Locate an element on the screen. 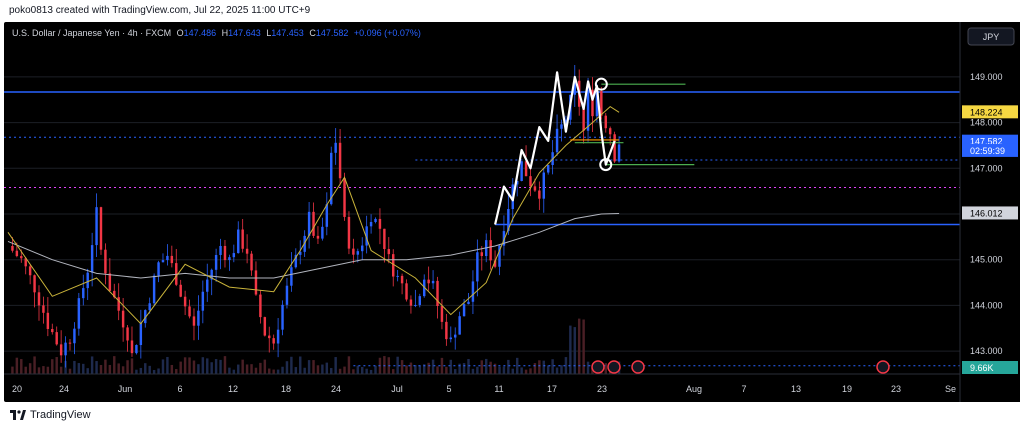 Image resolution: width=1024 pixels, height=430 pixels. currency-button: JPY is located at coordinates (991, 36).